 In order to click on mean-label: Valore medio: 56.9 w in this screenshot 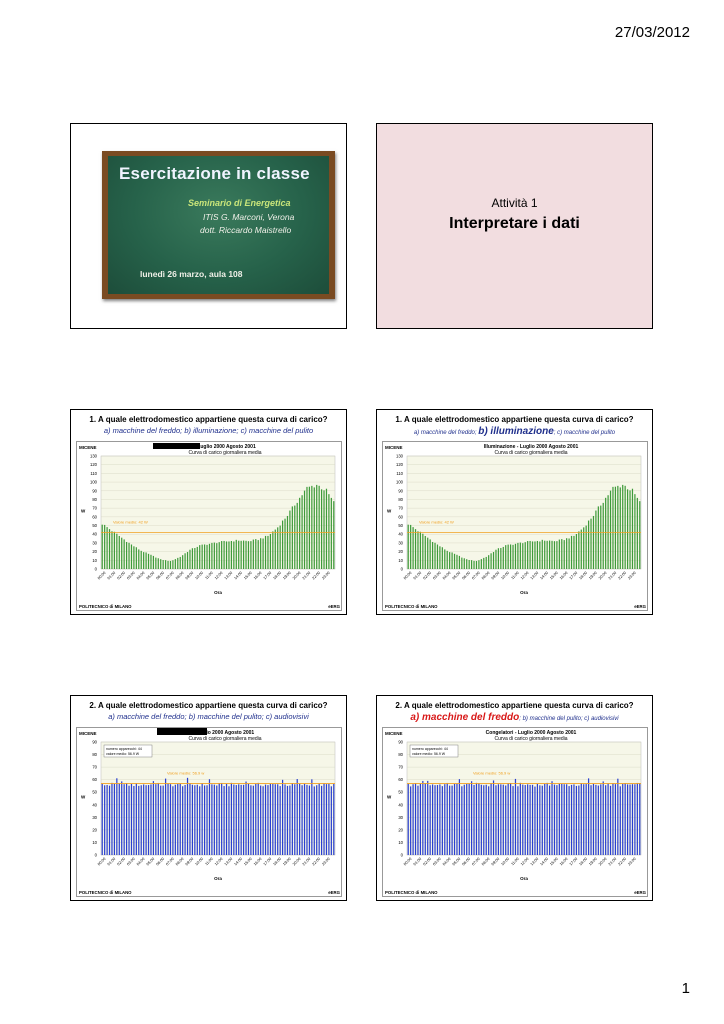, I will do `click(185, 773)`.